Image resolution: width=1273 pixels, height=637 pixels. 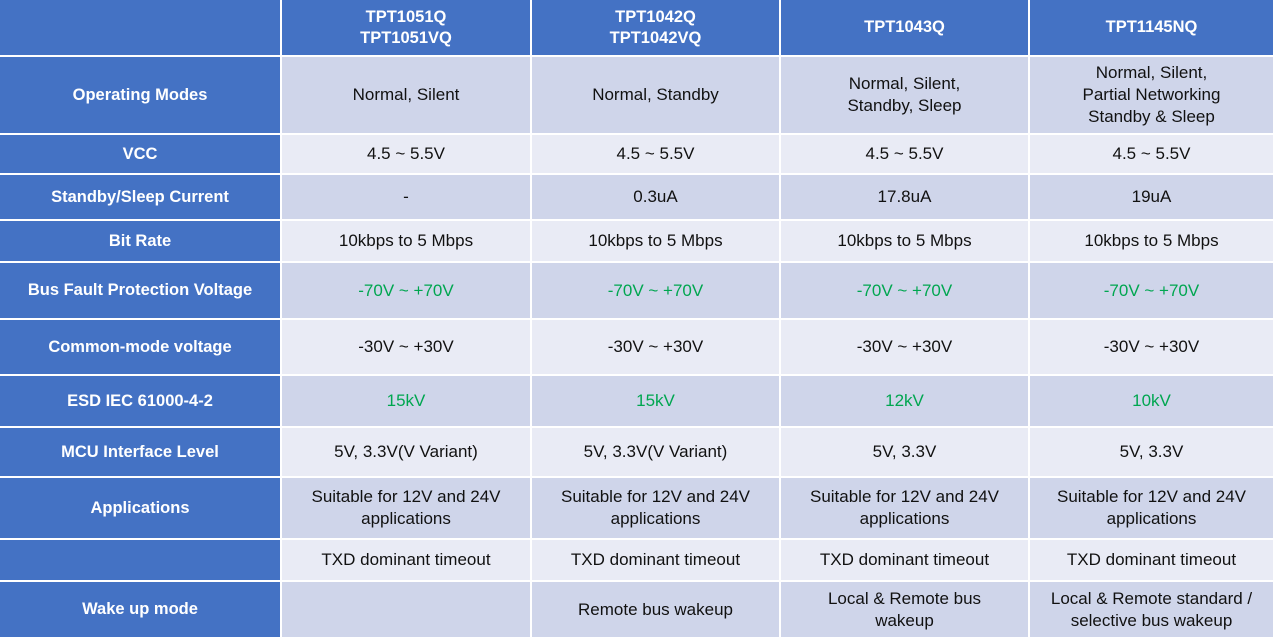 What do you see at coordinates (140, 290) in the screenshot?
I see `row-header: Bus Fault Protection Voltage` at bounding box center [140, 290].